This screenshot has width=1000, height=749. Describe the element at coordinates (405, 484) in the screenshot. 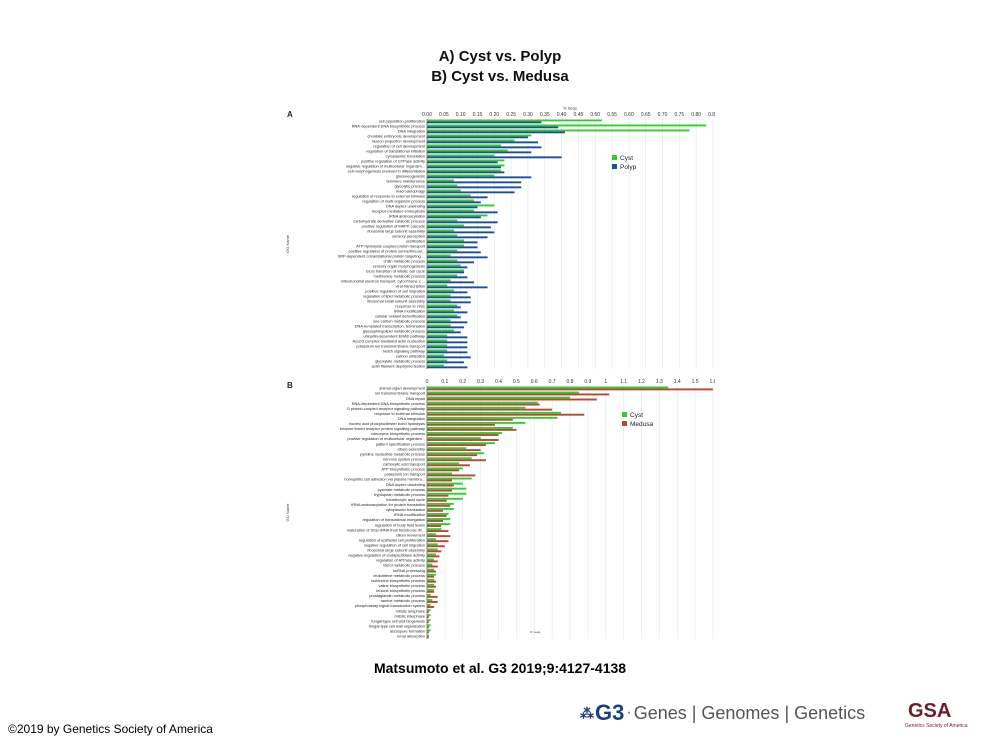

I see `panel-b-category-label: DNA duplex unwinding` at that location.